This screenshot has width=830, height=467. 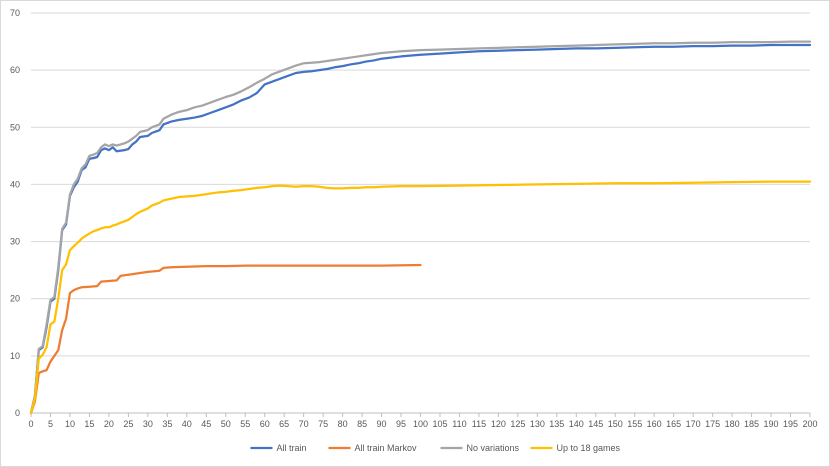 What do you see at coordinates (382, 424) in the screenshot?
I see `x-tick-label: 90` at bounding box center [382, 424].